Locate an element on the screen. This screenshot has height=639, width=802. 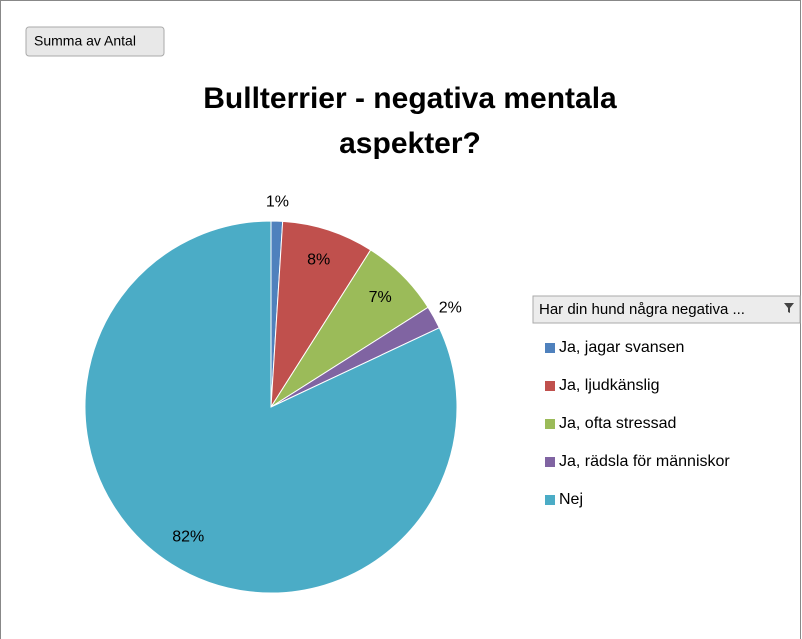
field-button: Summa av Antal is located at coordinates (95, 41).